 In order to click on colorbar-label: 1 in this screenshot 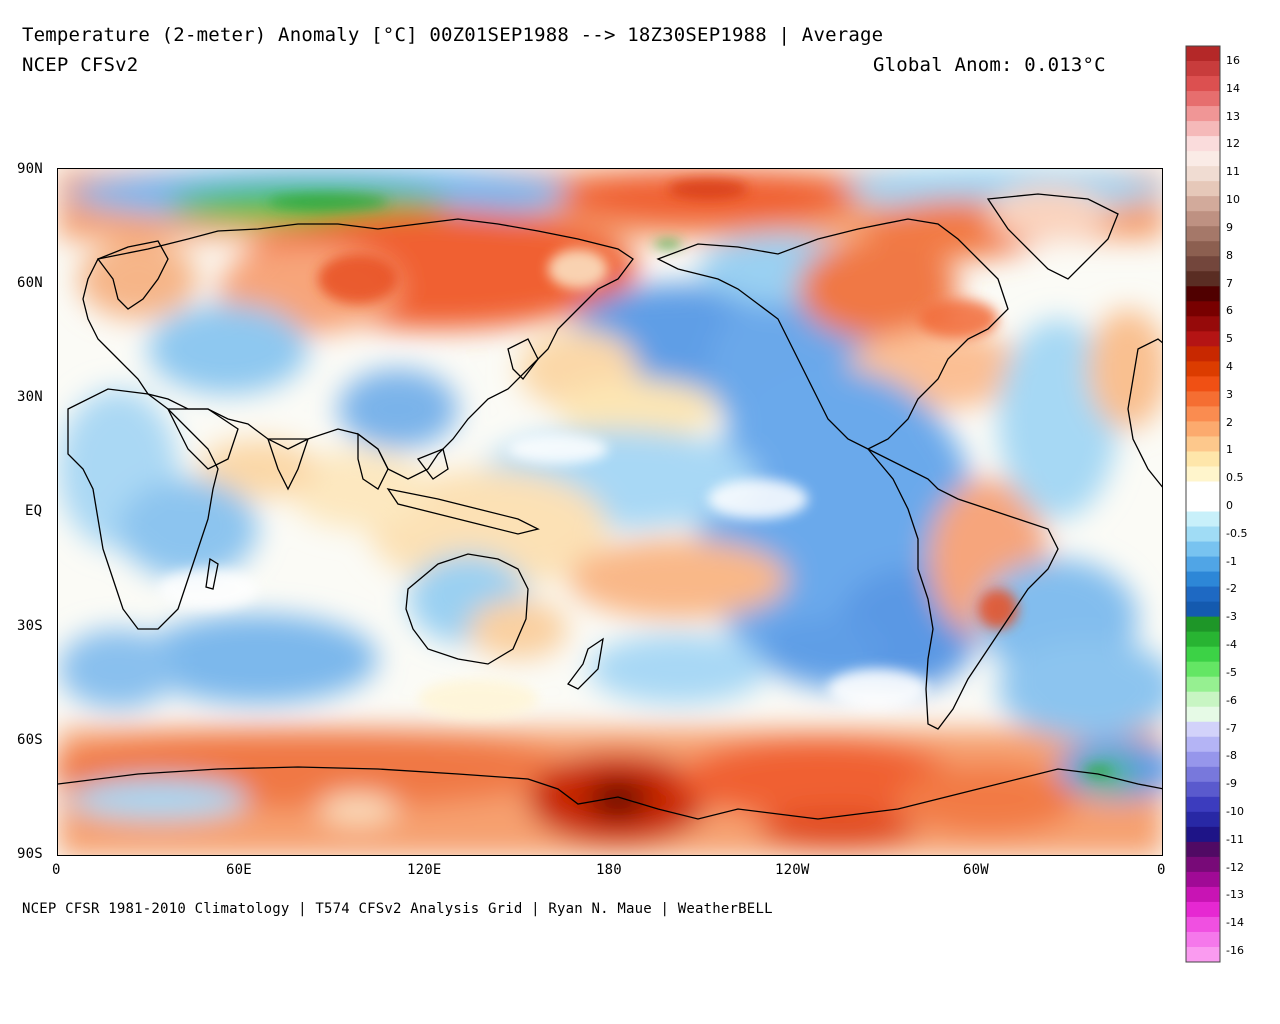, I will do `click(1229, 450)`.